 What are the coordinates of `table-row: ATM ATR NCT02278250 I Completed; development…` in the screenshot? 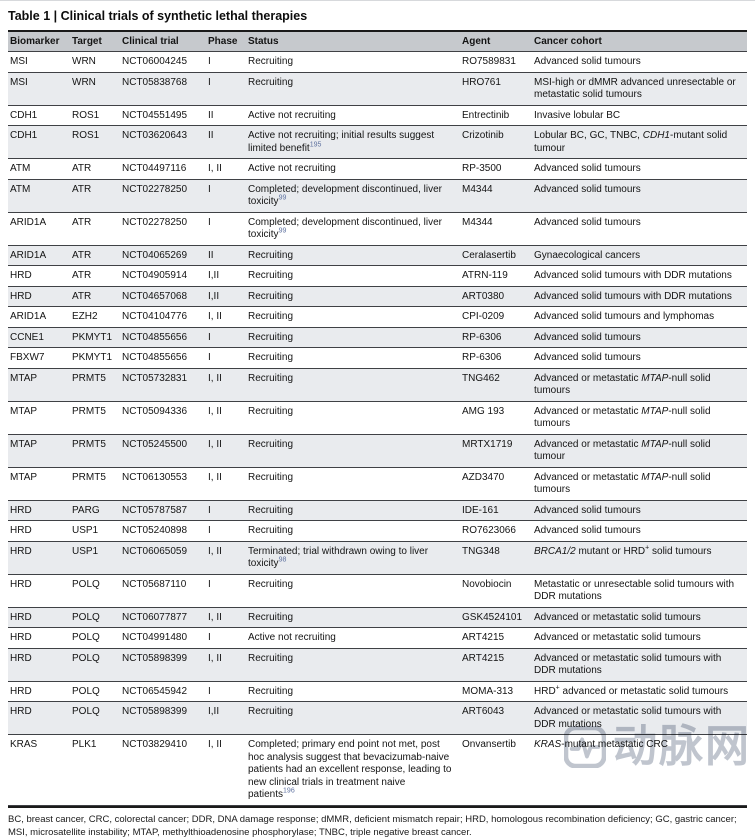 It's located at (377, 196).